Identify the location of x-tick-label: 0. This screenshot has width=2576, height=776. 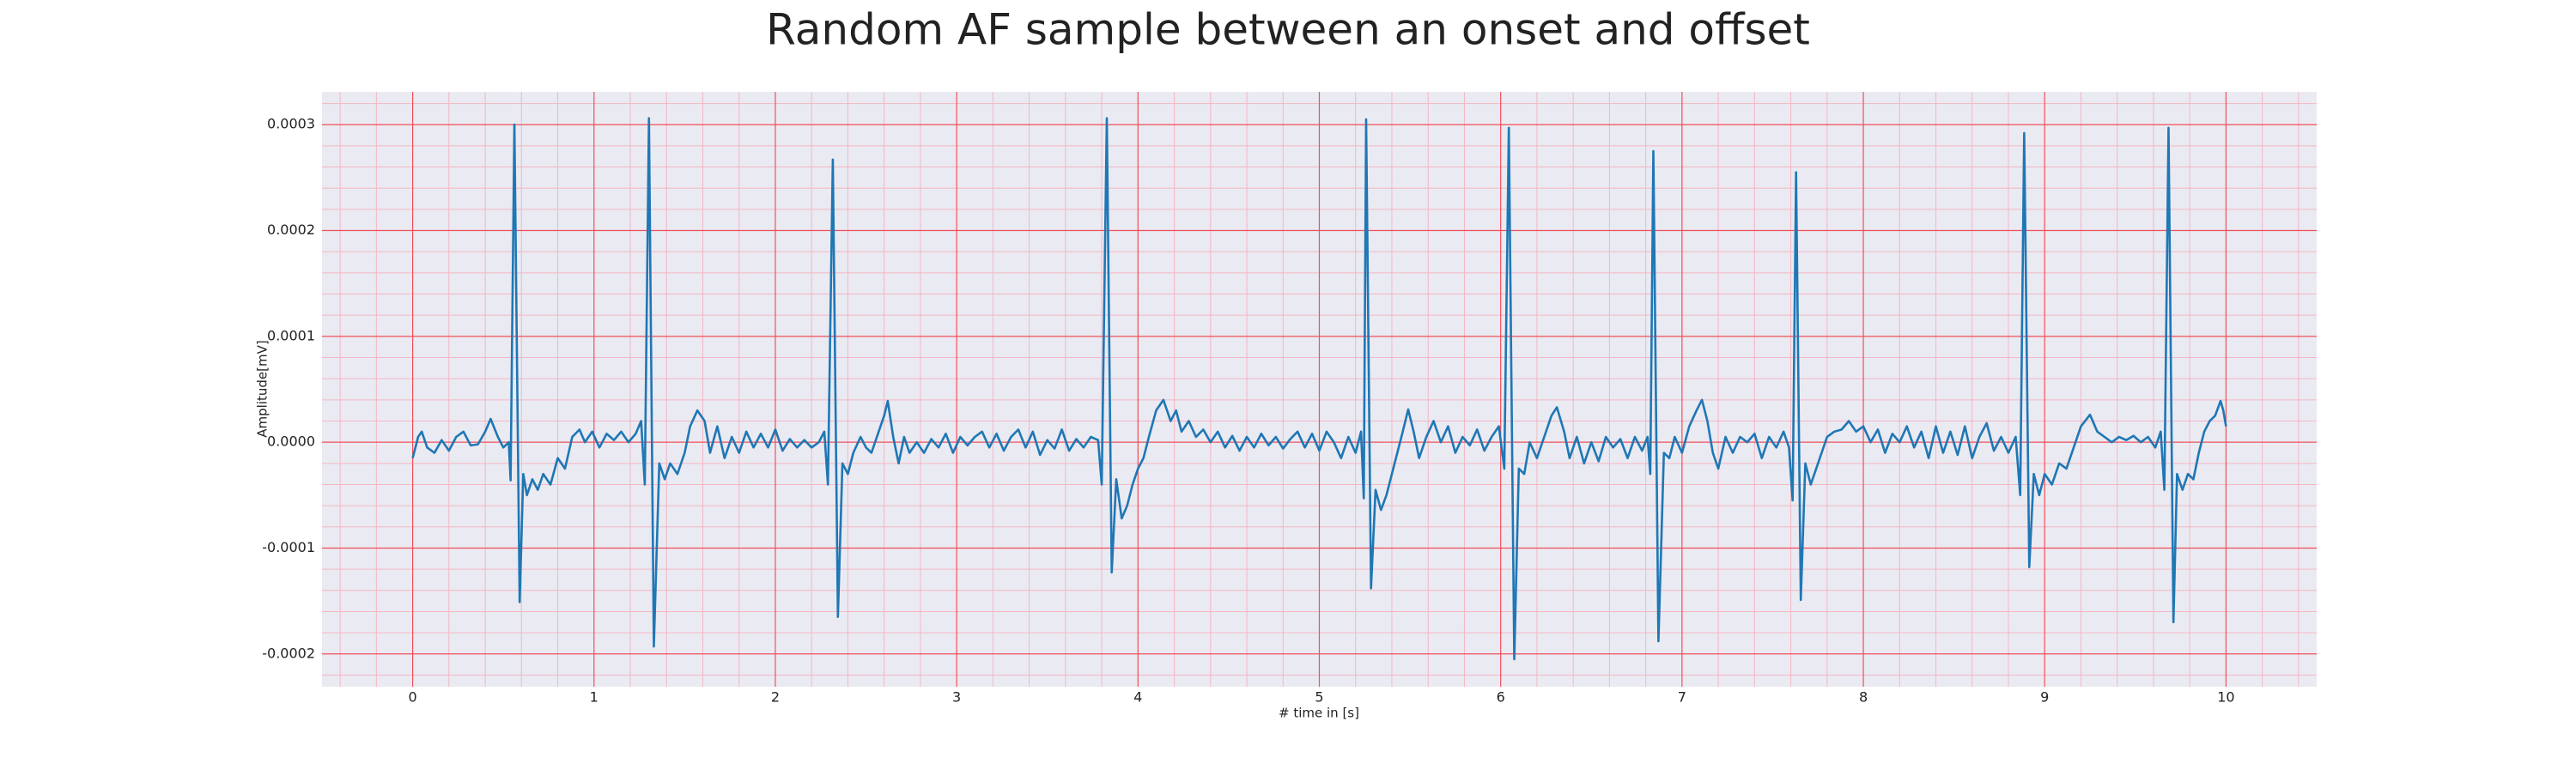
(412, 697).